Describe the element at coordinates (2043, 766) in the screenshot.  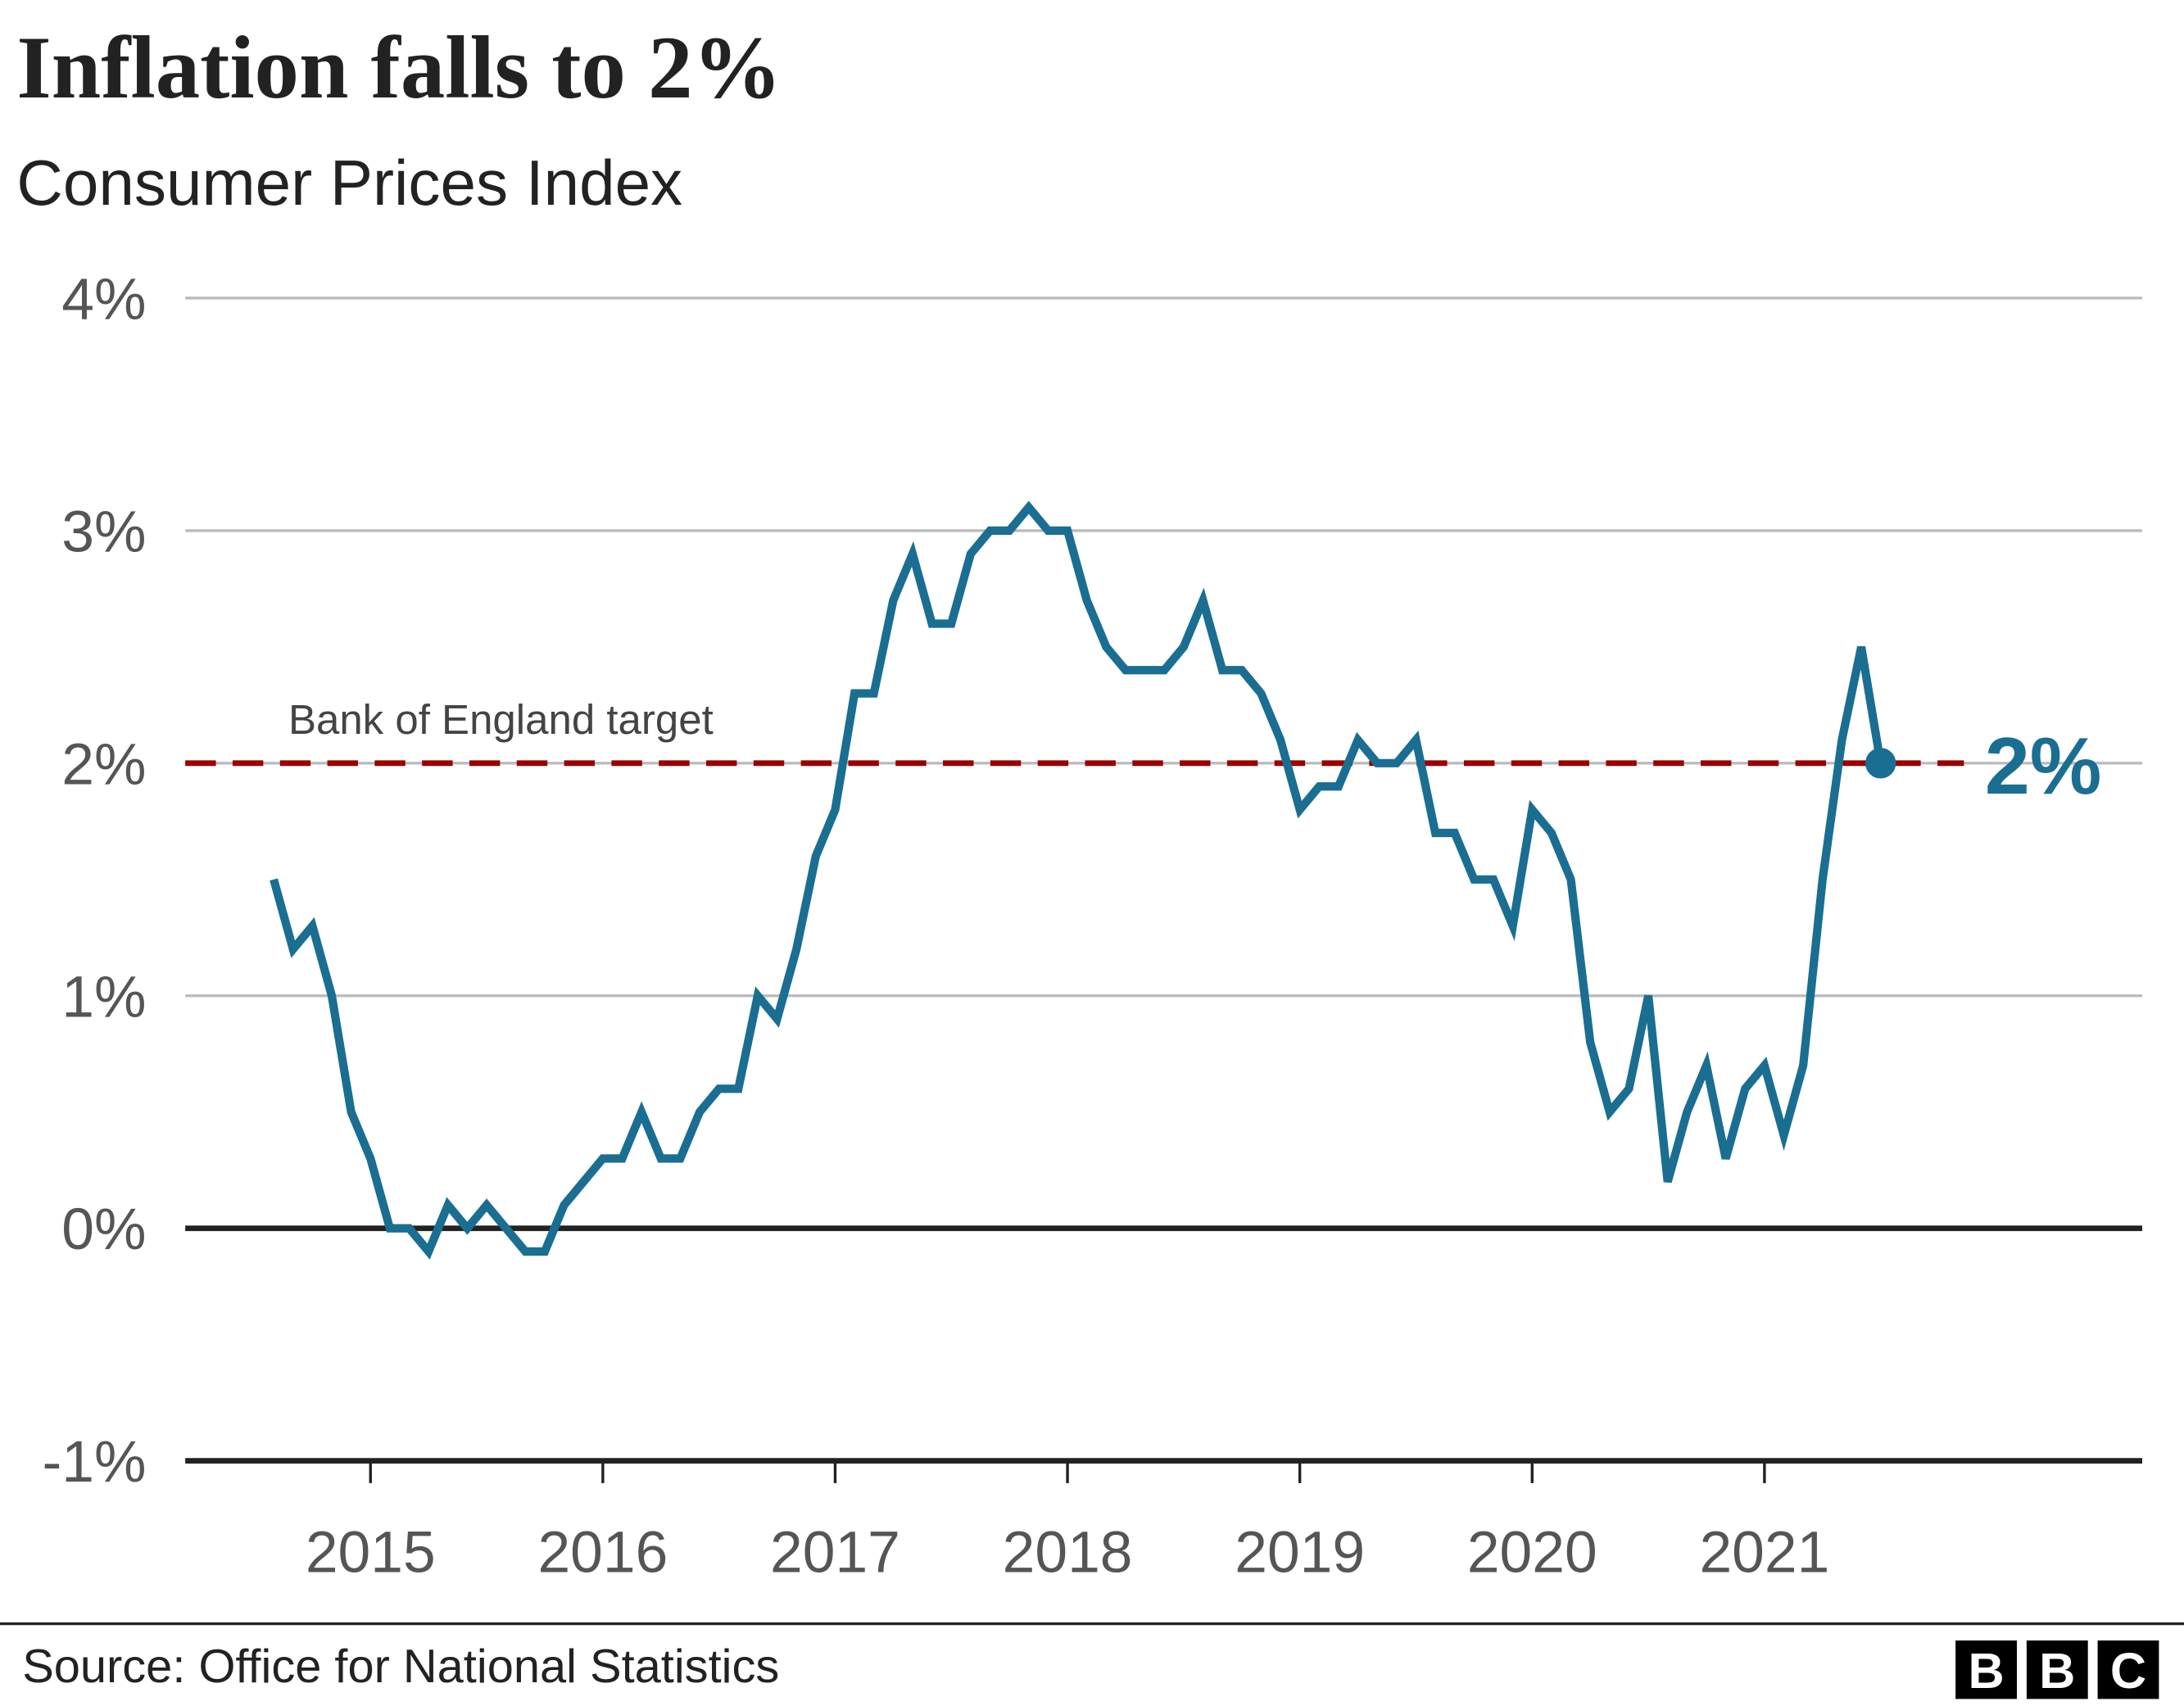
I see `last-value-label: 2%` at that location.